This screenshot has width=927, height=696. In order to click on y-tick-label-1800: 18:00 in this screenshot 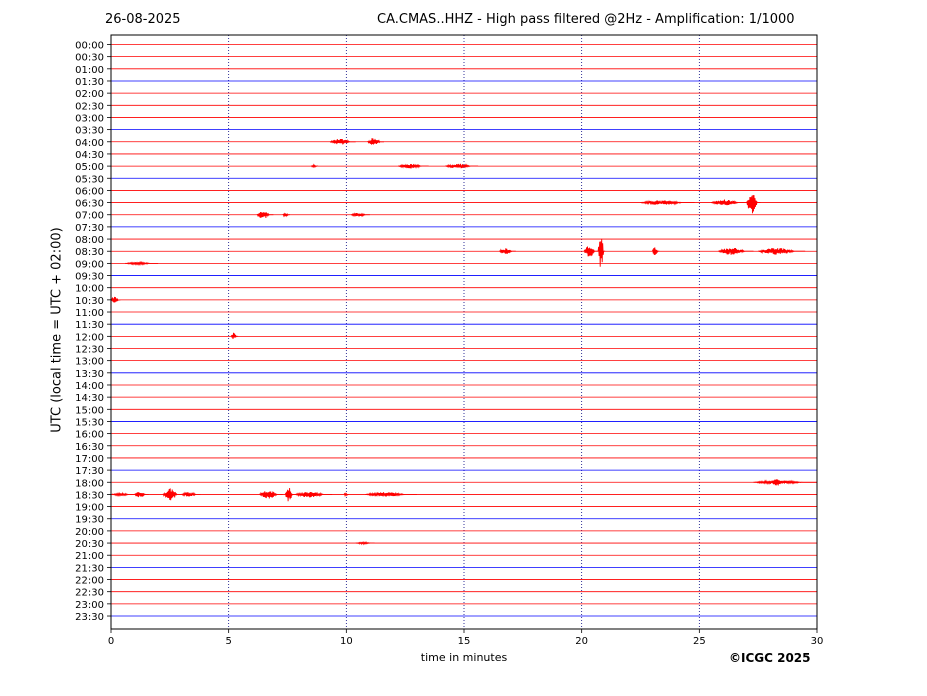, I will do `click(89, 483)`.